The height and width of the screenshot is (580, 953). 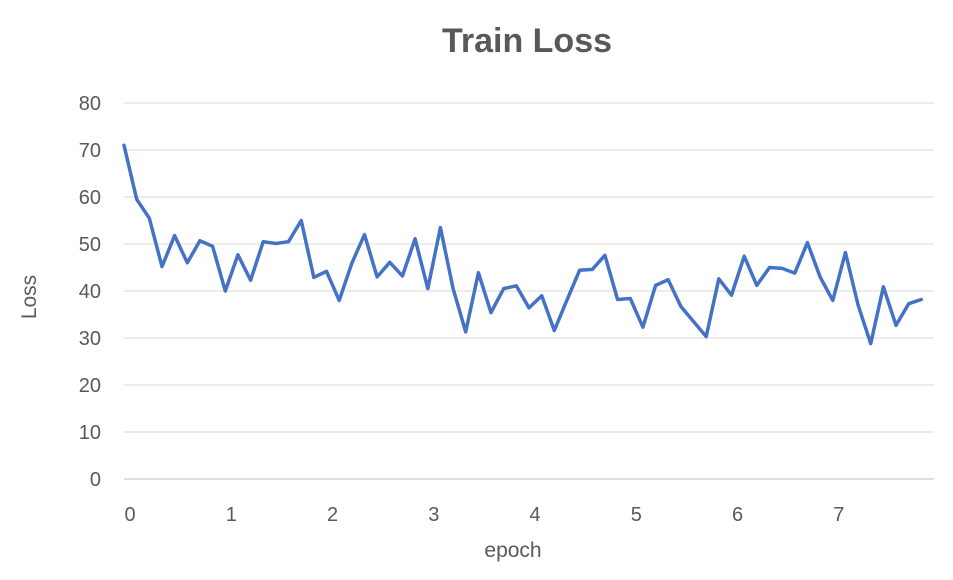 I want to click on x-tick-label: 5, so click(x=636, y=515).